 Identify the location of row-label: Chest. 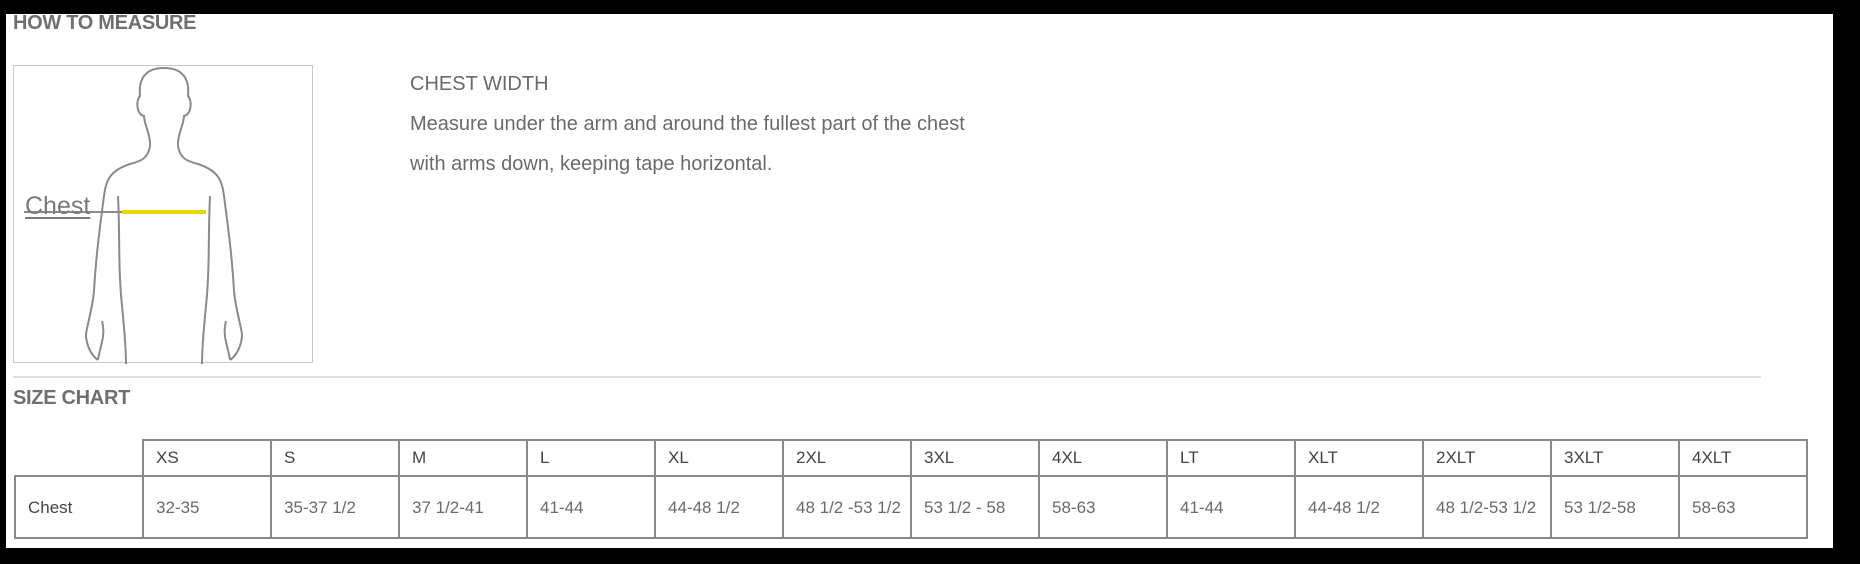
(79, 507).